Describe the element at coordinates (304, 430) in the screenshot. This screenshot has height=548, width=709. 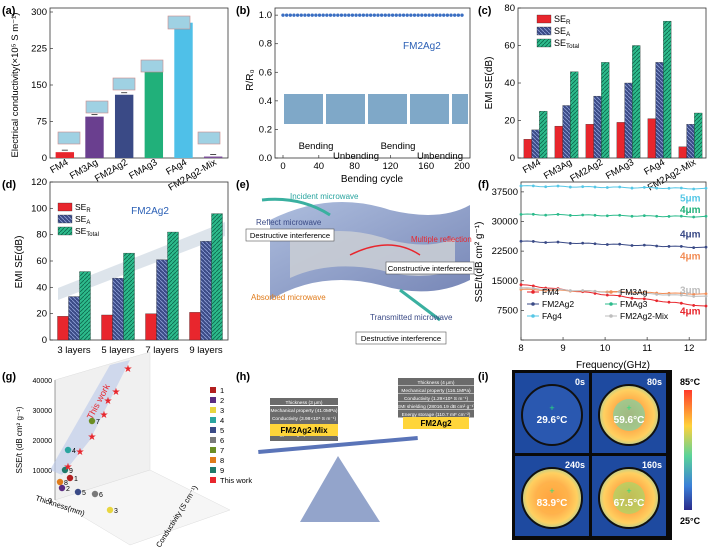
I see `left-name-plate` at that location.